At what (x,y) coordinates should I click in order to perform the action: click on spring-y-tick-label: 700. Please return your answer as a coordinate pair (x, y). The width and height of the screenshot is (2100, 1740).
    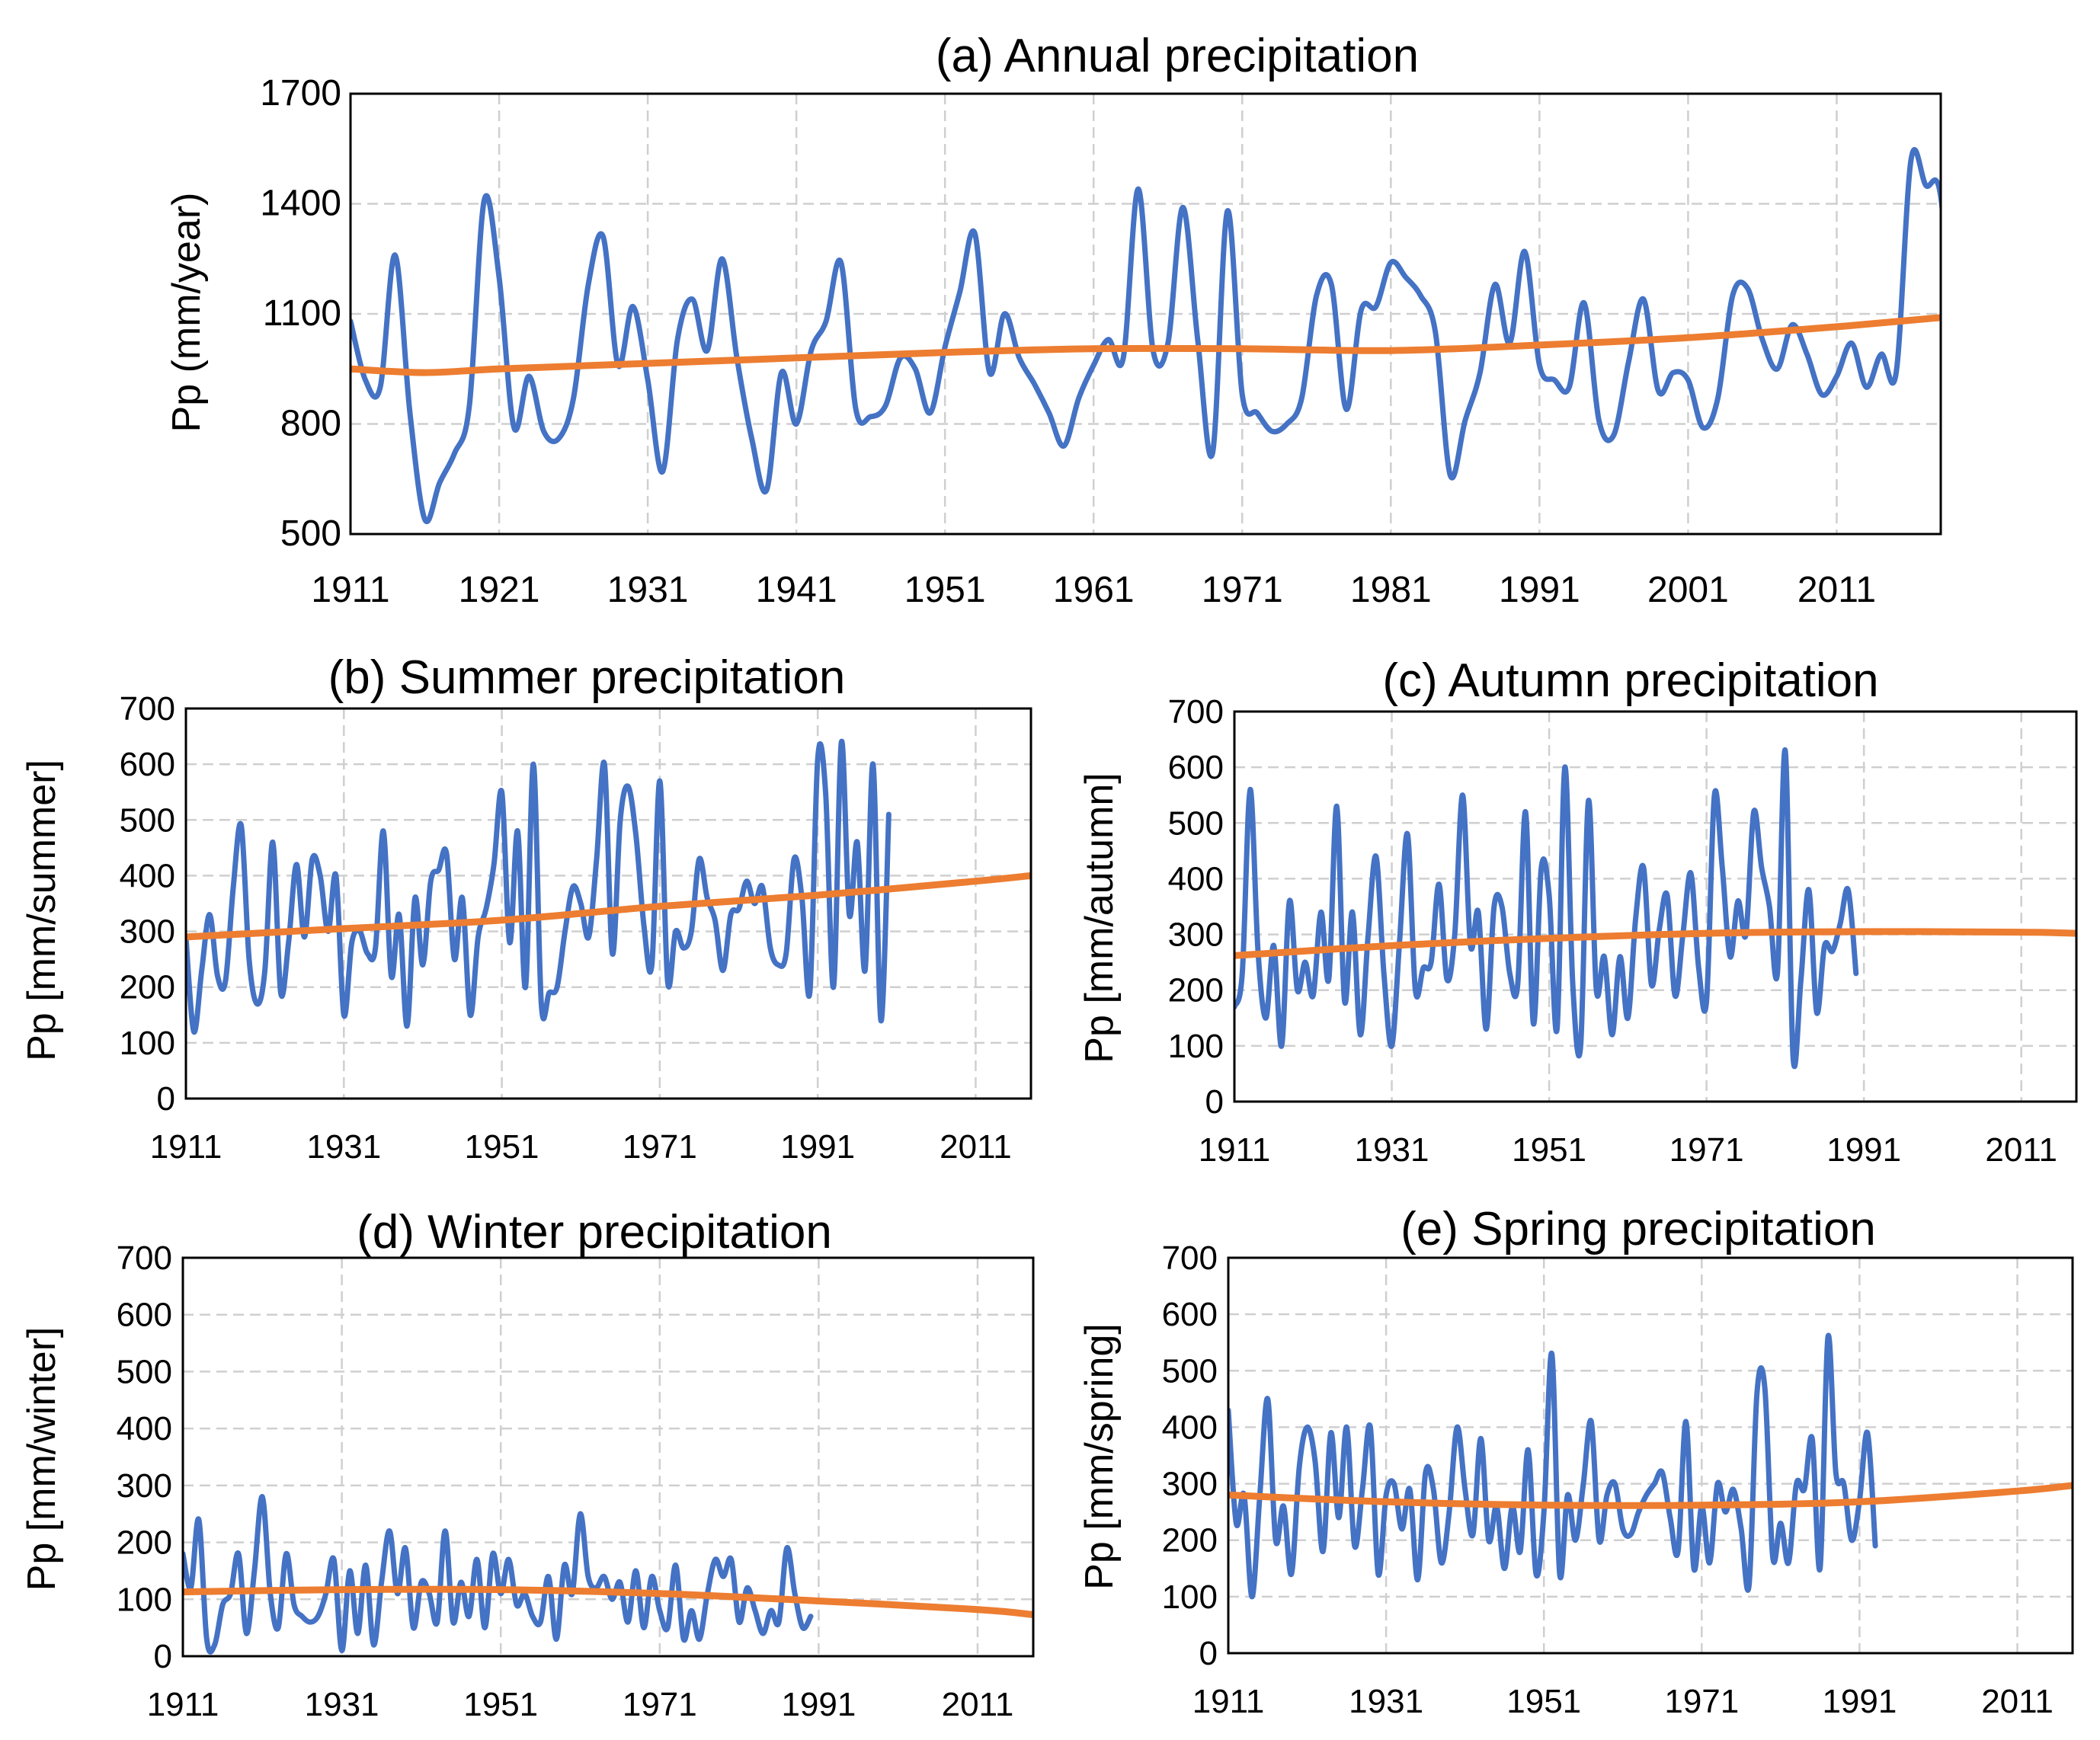
    Looking at the image, I should click on (1190, 1258).